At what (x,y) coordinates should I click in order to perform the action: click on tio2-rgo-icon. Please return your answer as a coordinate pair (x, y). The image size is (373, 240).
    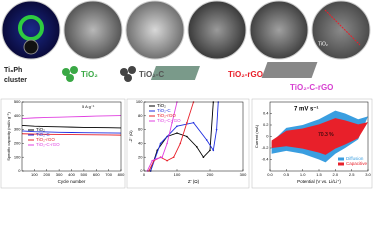
    Looking at the image, I should click on (175, 73).